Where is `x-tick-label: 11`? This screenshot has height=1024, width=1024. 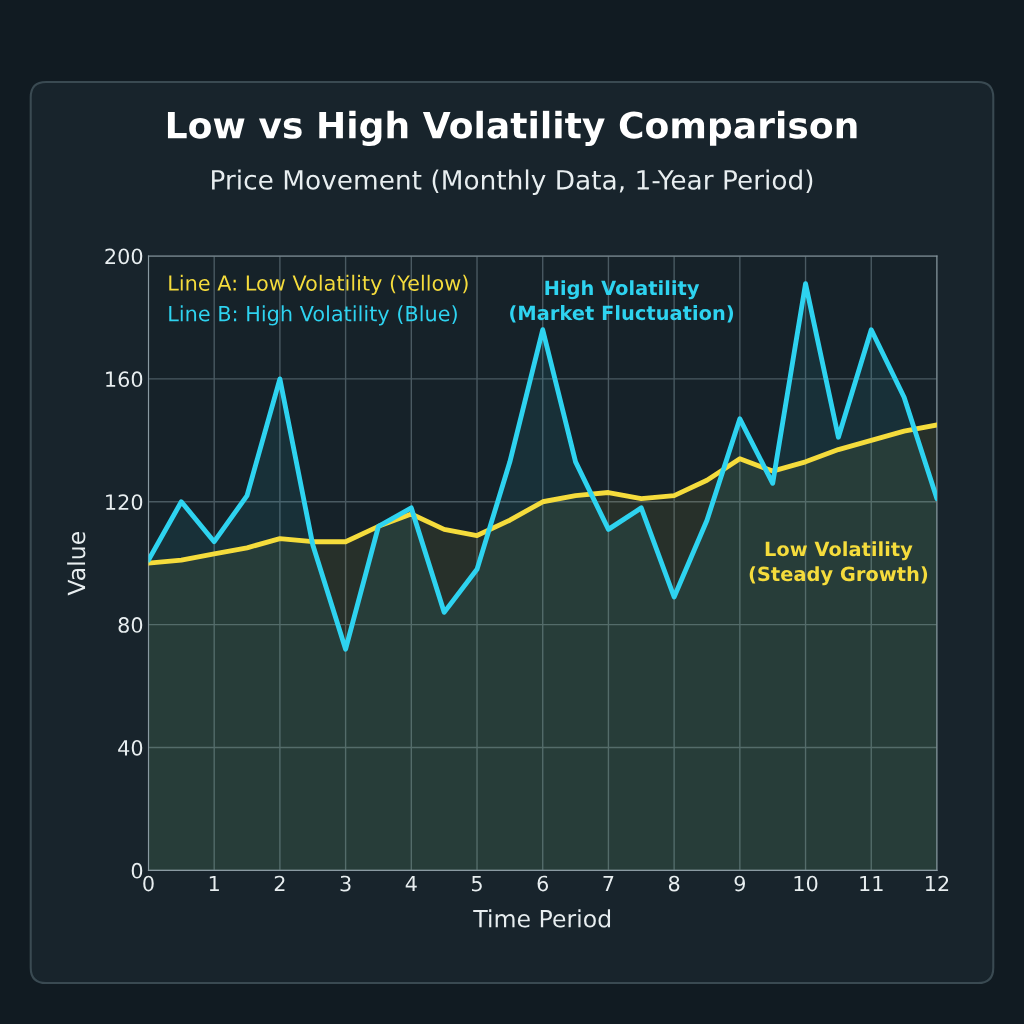
x-tick-label: 11 is located at coordinates (871, 883).